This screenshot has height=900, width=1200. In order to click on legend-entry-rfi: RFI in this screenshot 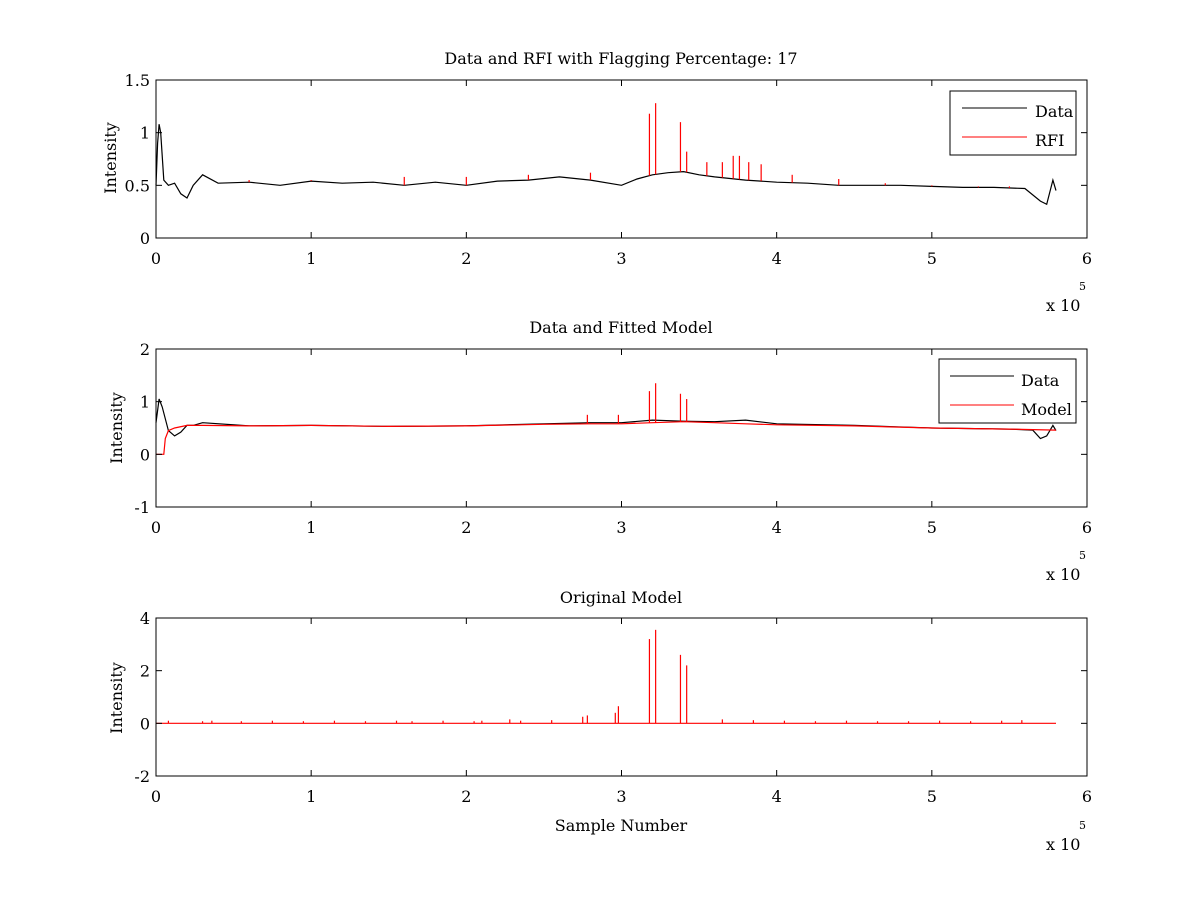, I will do `click(1049, 140)`.